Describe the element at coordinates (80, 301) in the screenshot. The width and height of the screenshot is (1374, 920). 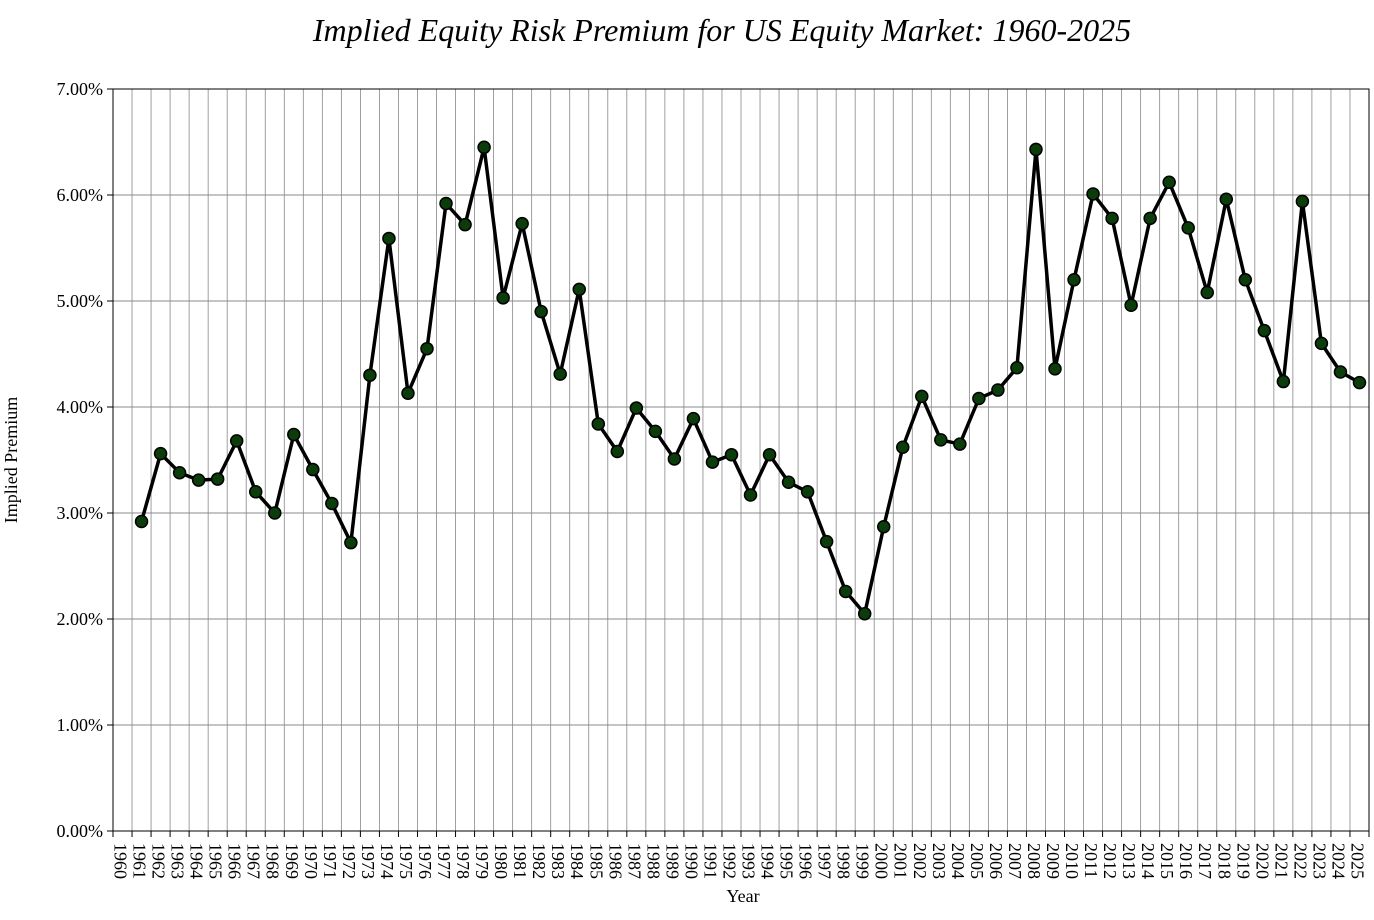
I see `y-tick-label: 5.00%` at that location.